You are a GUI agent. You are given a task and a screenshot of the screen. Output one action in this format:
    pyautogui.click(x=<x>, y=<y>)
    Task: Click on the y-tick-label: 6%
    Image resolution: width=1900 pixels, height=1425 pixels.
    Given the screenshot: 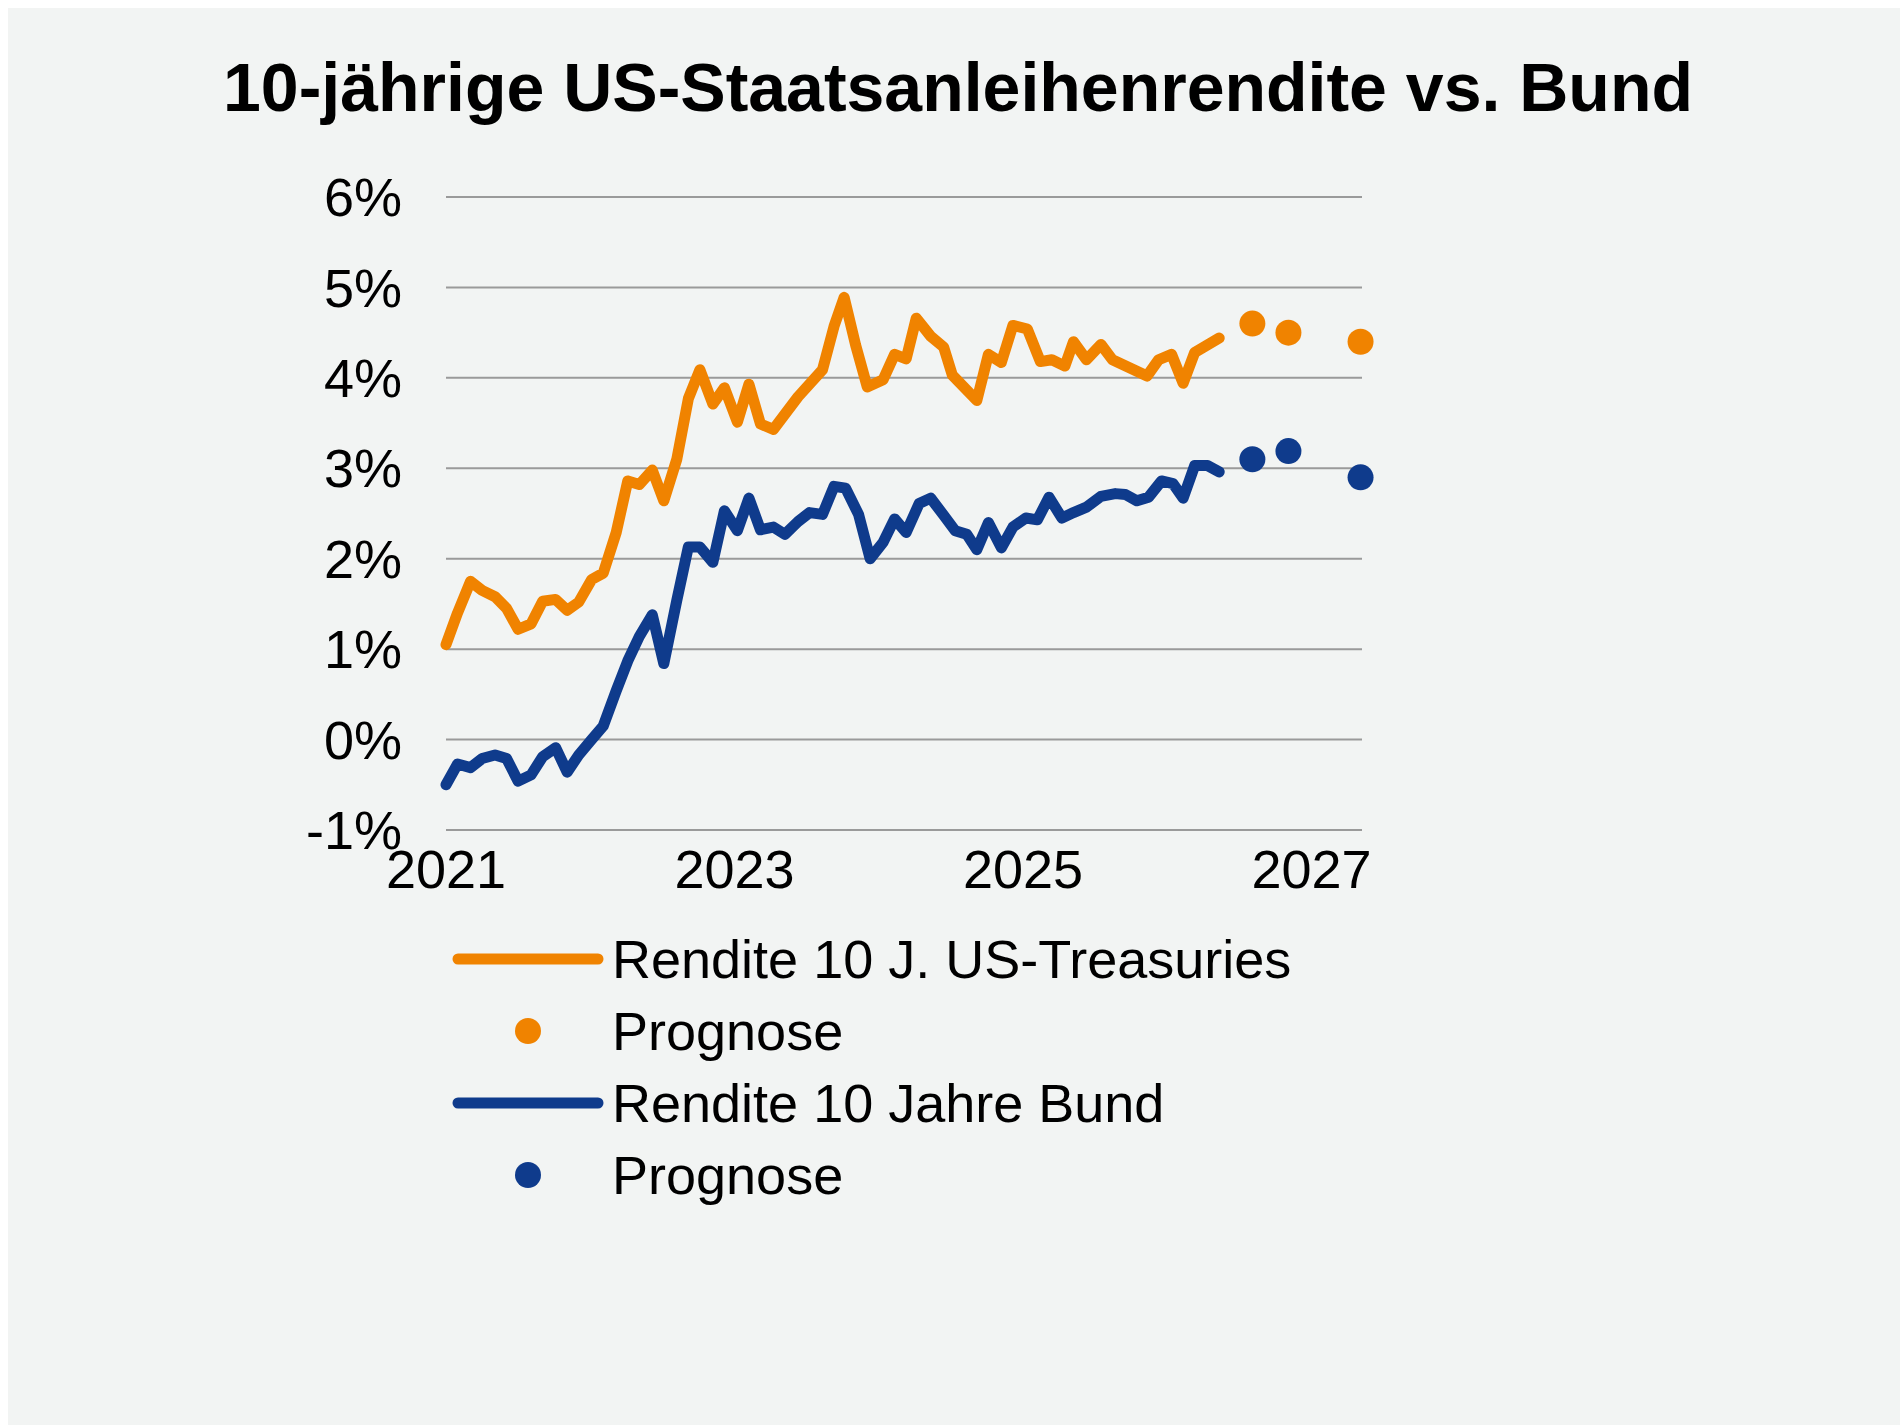 What is the action you would take?
    pyautogui.click(x=362, y=197)
    